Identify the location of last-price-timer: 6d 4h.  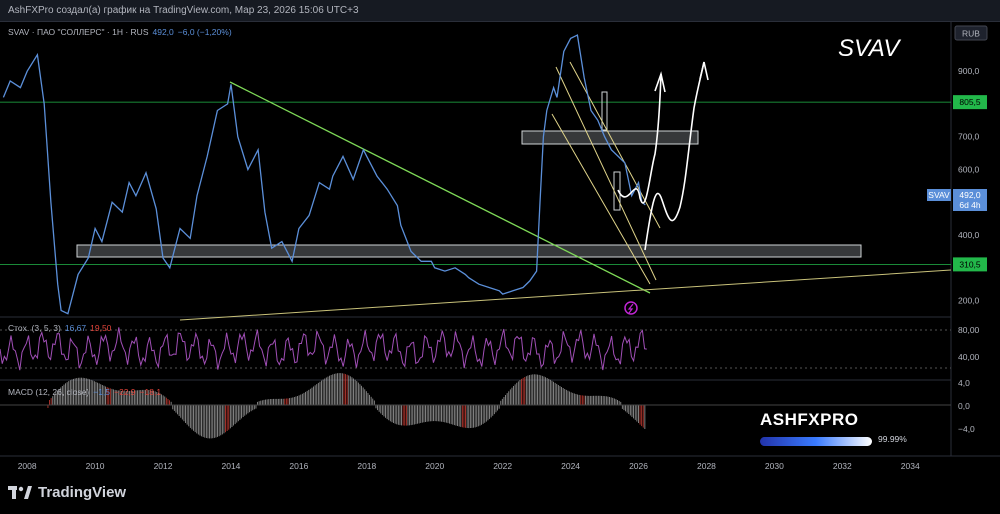
(970, 205).